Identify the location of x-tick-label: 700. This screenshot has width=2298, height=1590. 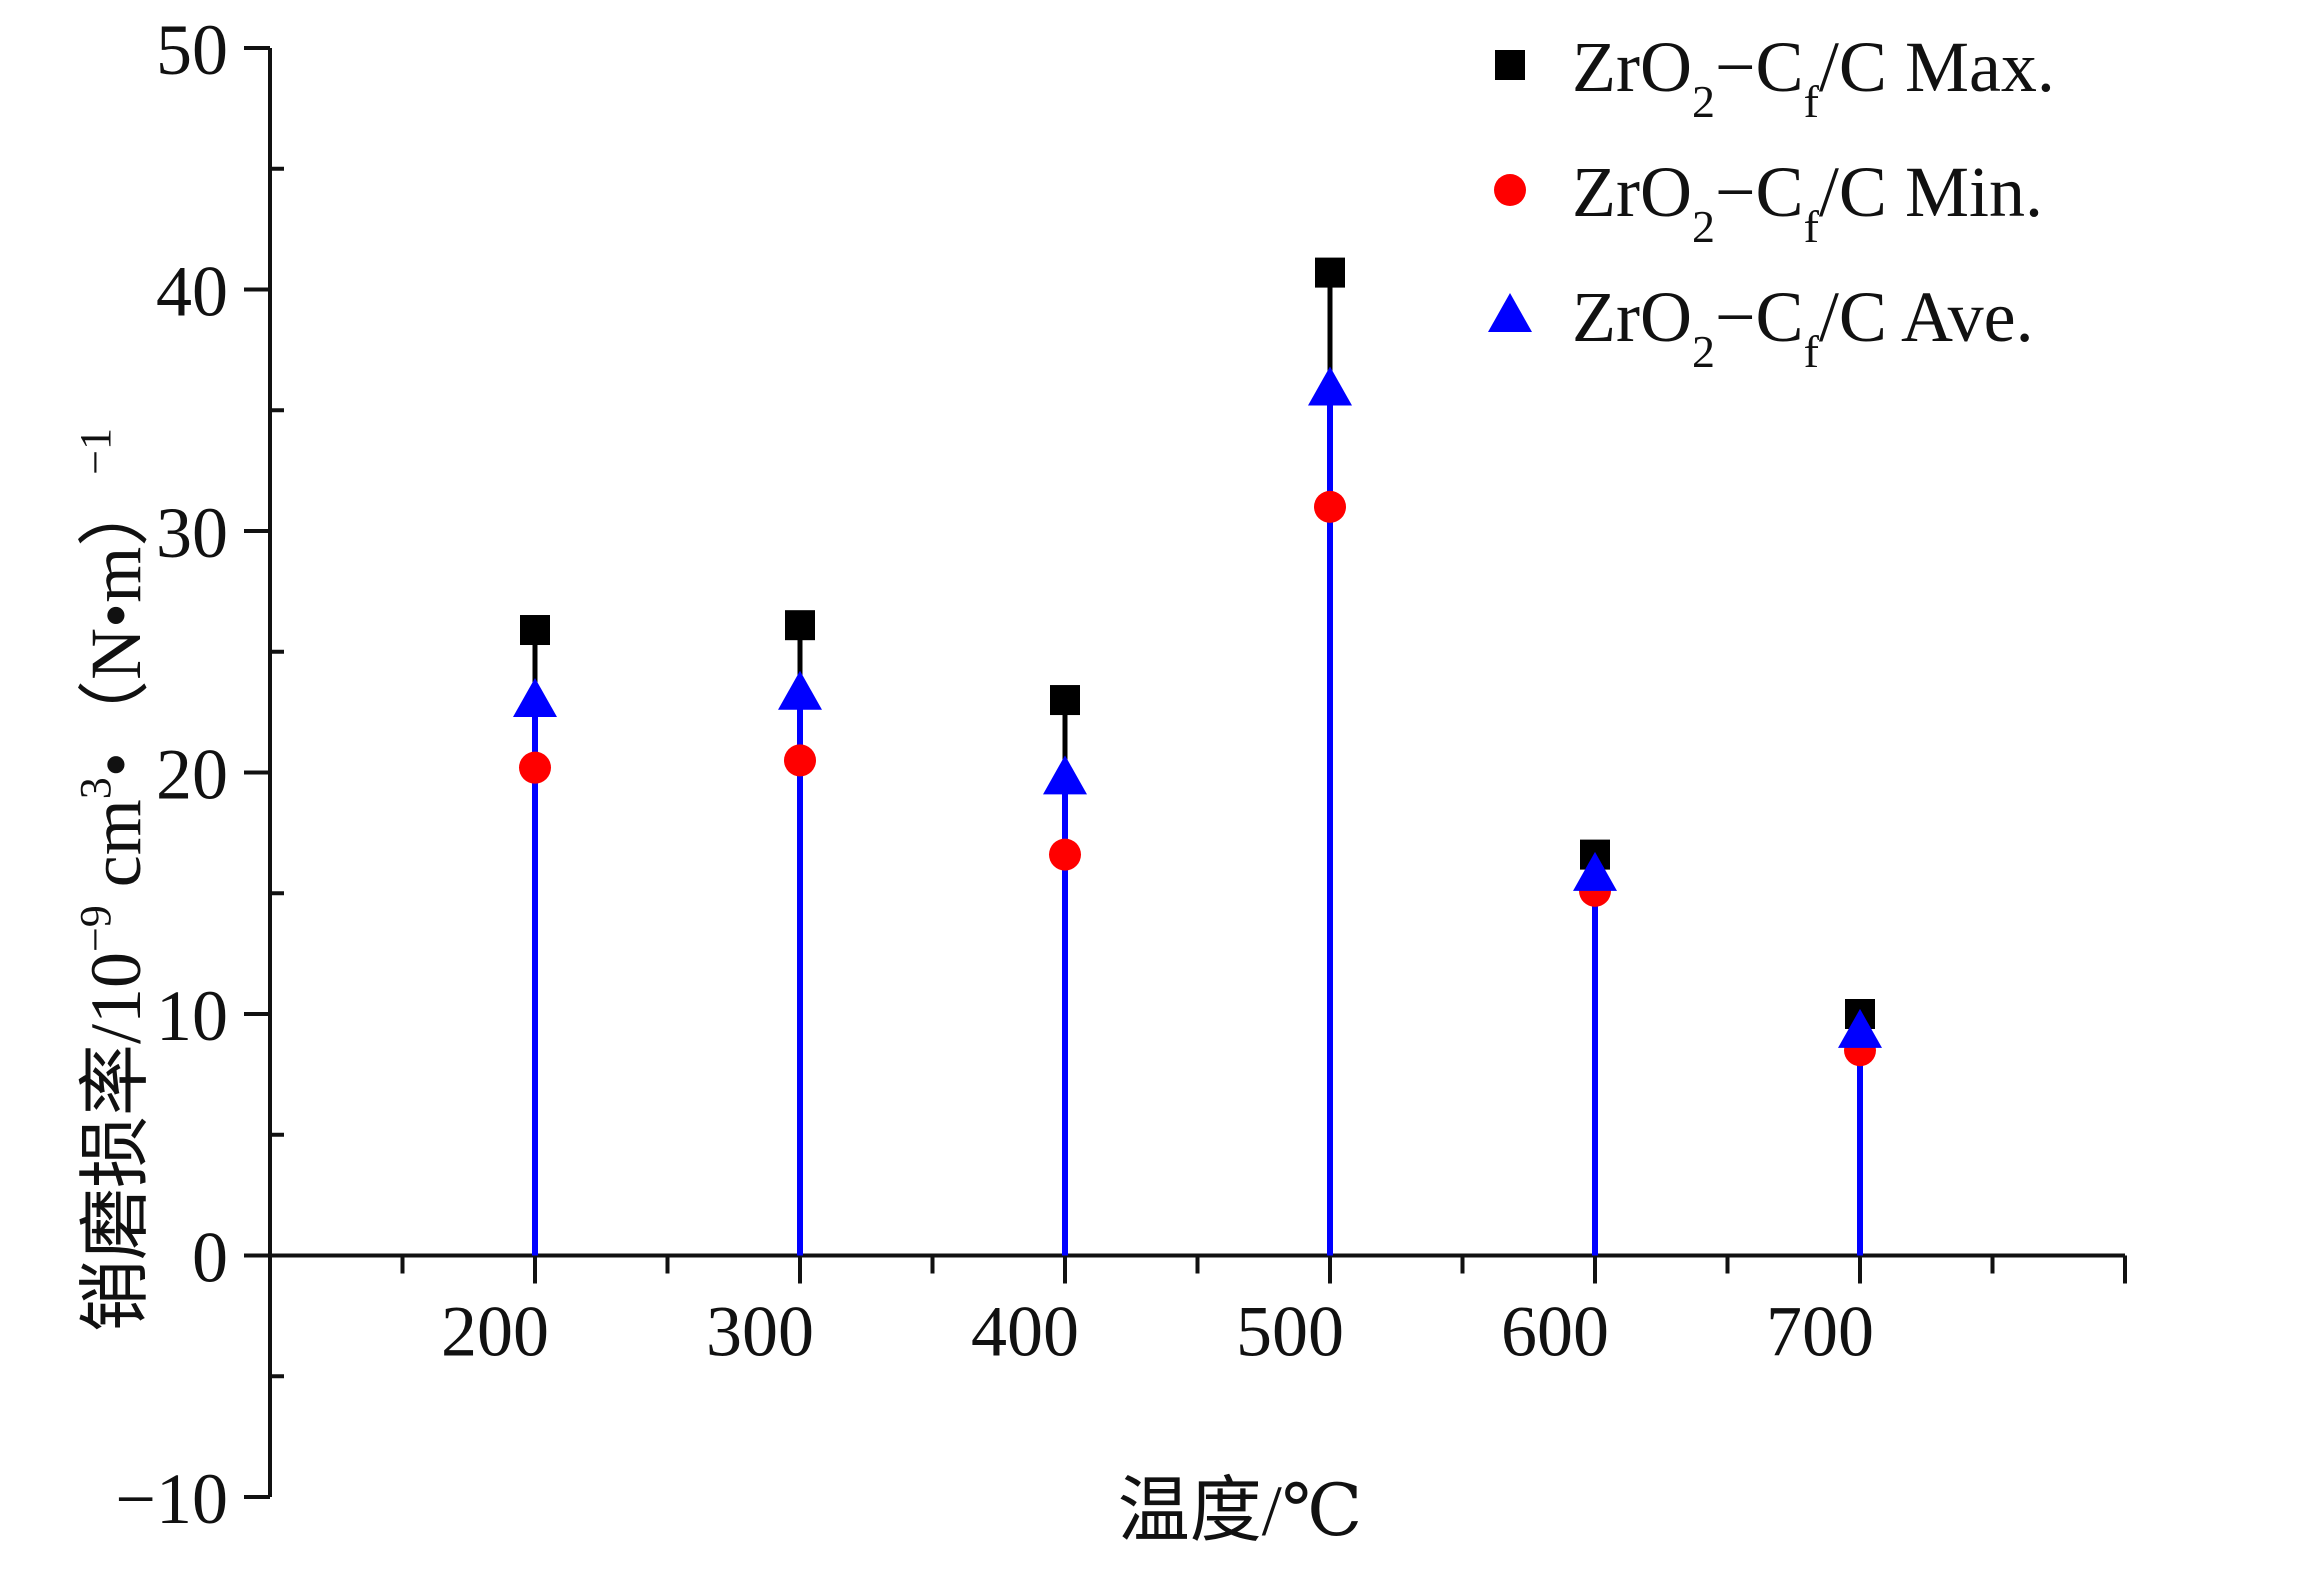
(1820, 1332).